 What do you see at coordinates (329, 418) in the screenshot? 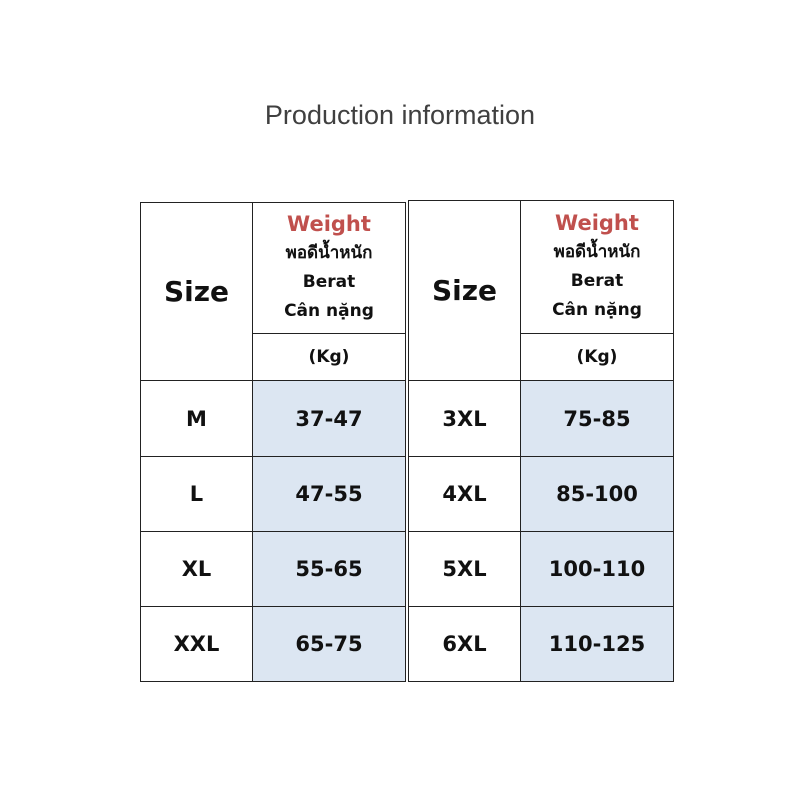
I see `weight-cell: 37-47` at bounding box center [329, 418].